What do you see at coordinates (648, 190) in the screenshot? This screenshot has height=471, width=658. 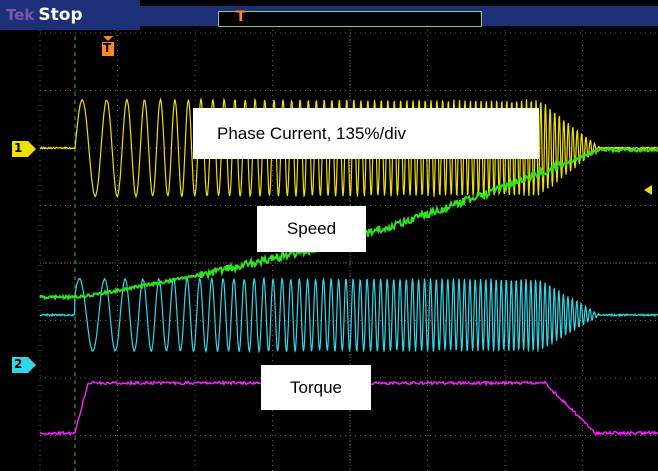 I see `offscreen-level-arrow` at bounding box center [648, 190].